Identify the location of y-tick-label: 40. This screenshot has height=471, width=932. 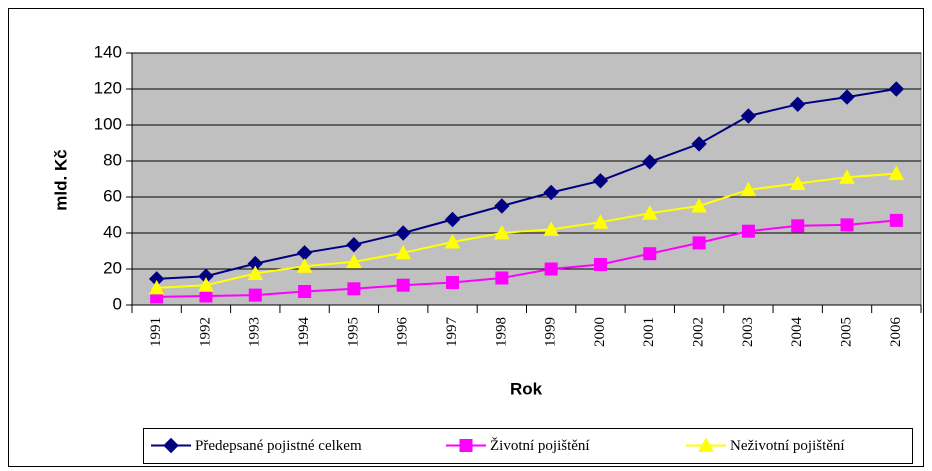
(112, 231).